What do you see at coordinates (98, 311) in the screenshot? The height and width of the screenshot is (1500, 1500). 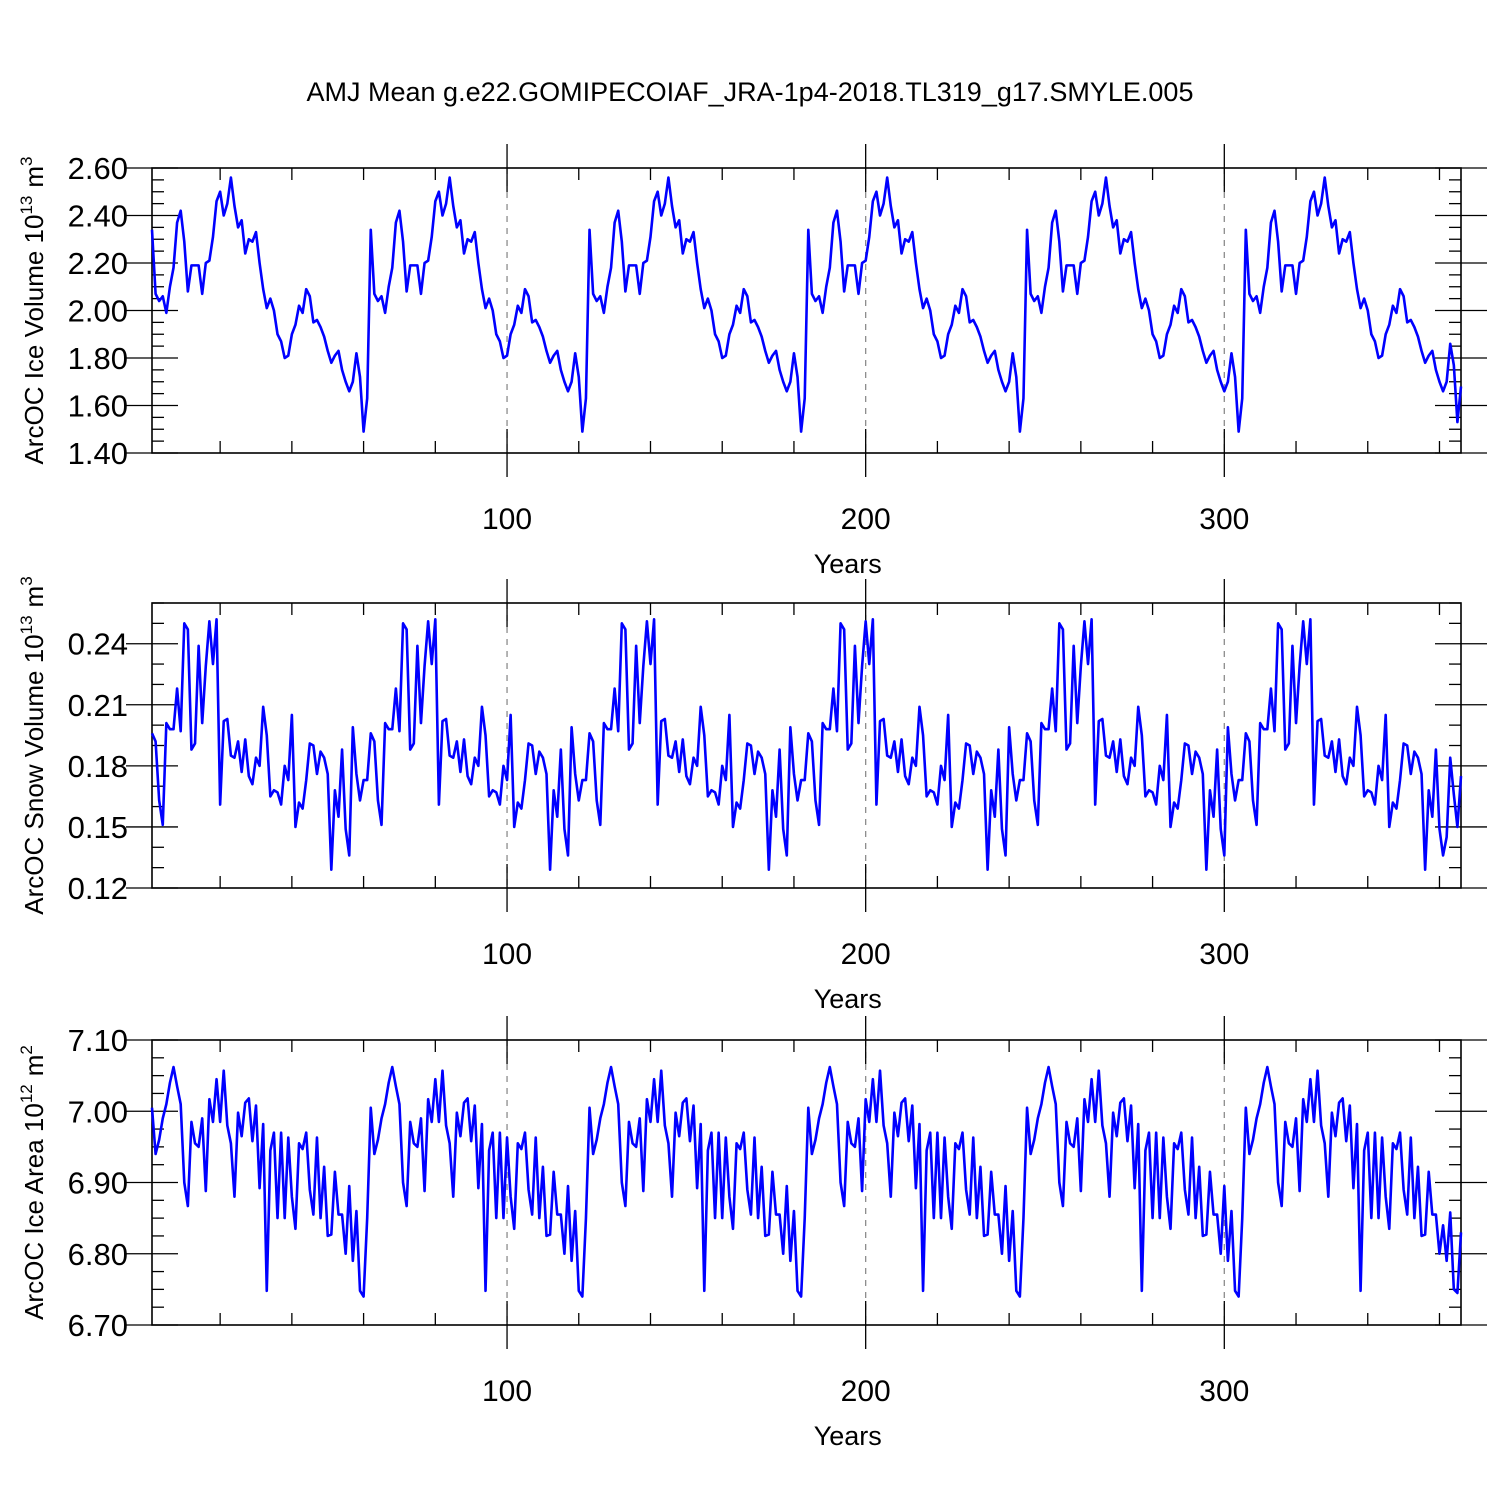 I see `y-tick-label: 2.00` at bounding box center [98, 311].